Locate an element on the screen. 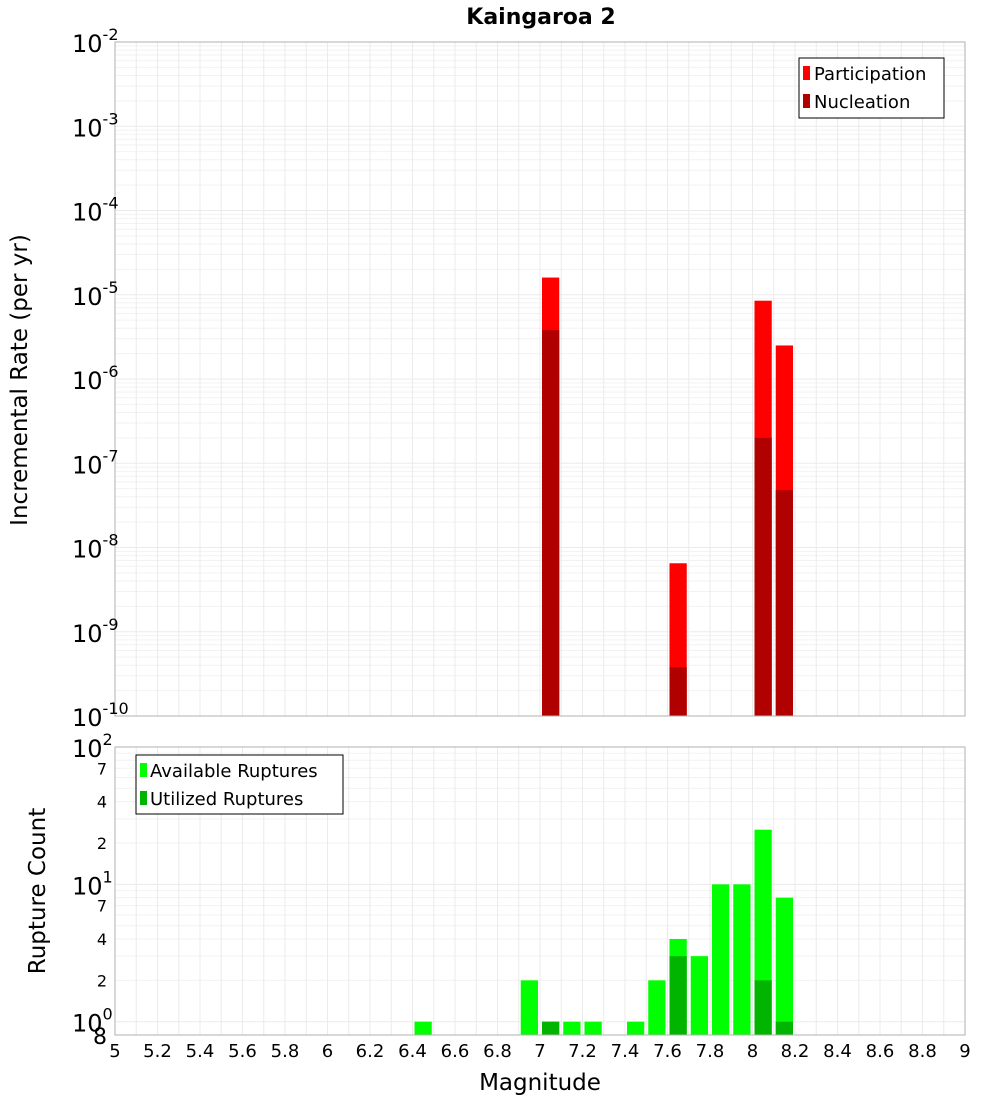  x-axis-label: Magnitude is located at coordinates (540, 1083).